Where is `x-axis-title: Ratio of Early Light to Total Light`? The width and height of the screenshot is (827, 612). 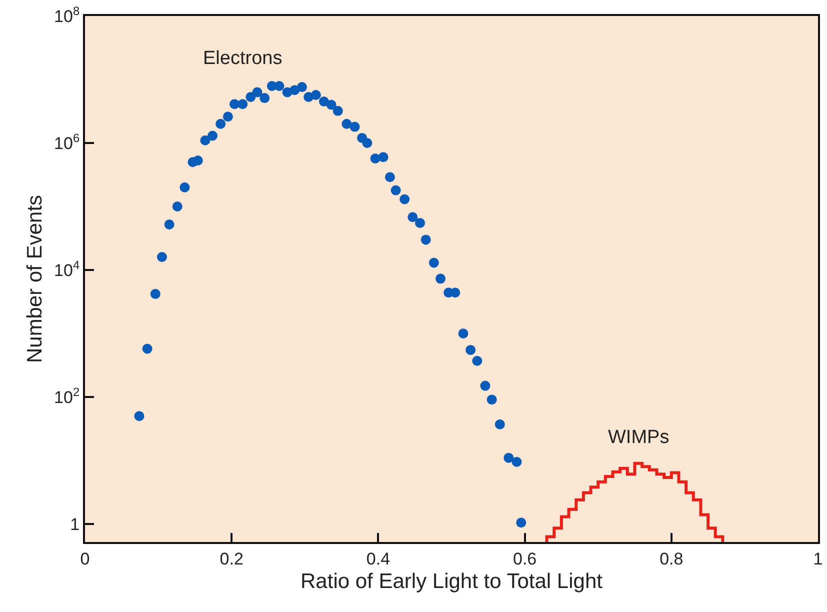
x-axis-title: Ratio of Early Light to Total Light is located at coordinates (451, 582).